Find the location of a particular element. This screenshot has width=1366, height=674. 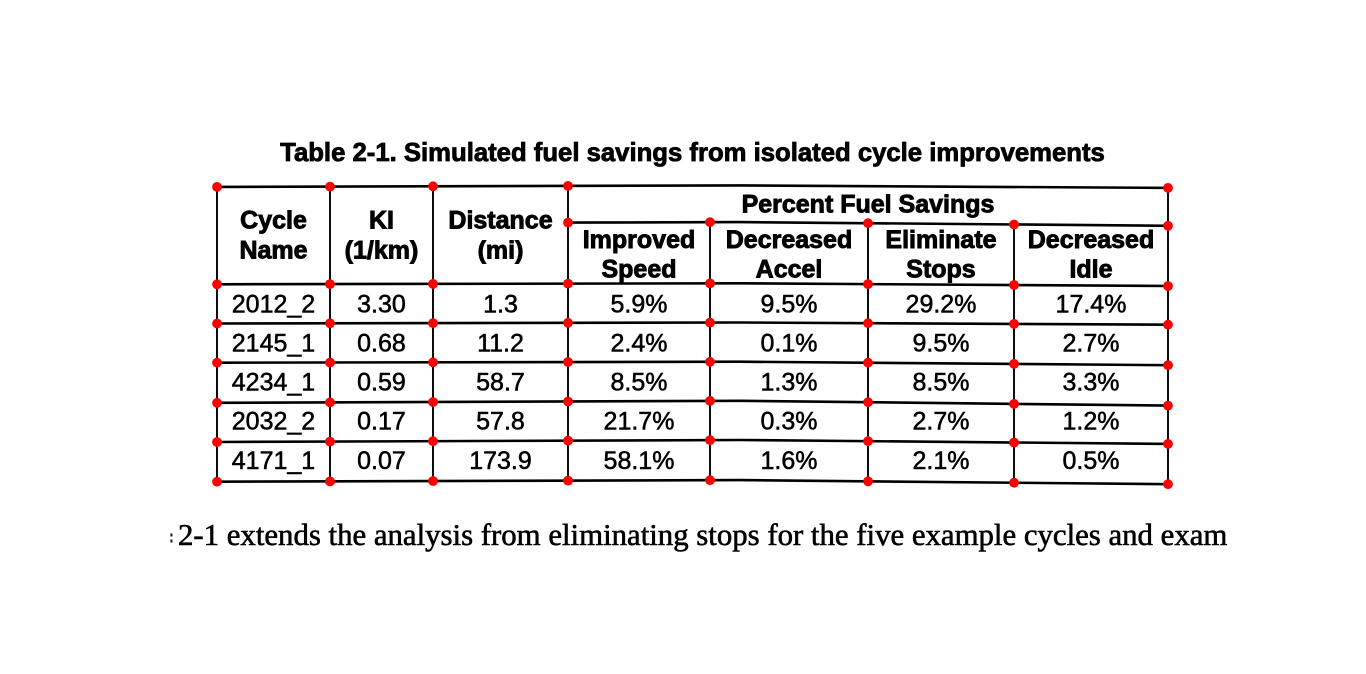

svg-text: KI is located at coordinates (381, 220).